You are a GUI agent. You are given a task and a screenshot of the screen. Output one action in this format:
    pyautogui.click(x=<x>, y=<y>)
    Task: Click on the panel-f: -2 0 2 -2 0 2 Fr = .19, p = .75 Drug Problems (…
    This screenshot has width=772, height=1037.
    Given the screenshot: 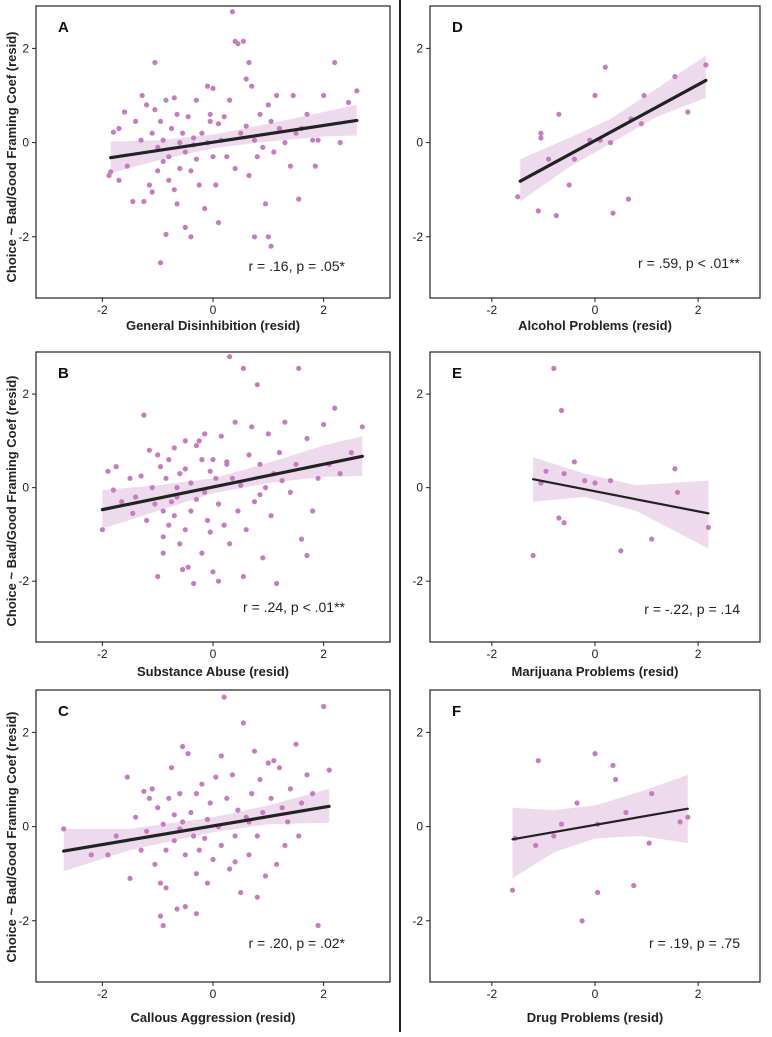 What is the action you would take?
    pyautogui.click(x=586, y=857)
    